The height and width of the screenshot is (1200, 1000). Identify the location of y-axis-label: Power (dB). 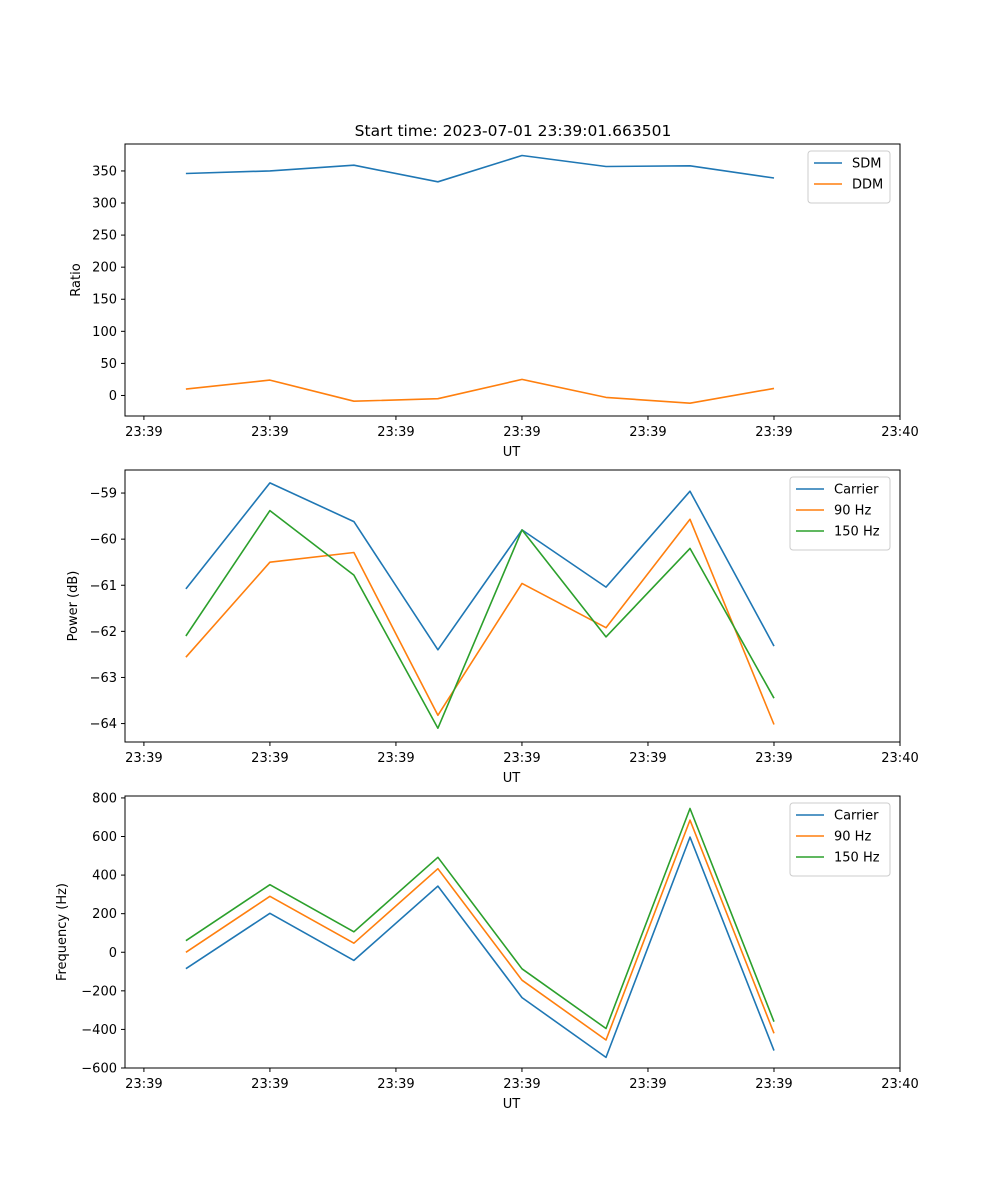
(73, 606).